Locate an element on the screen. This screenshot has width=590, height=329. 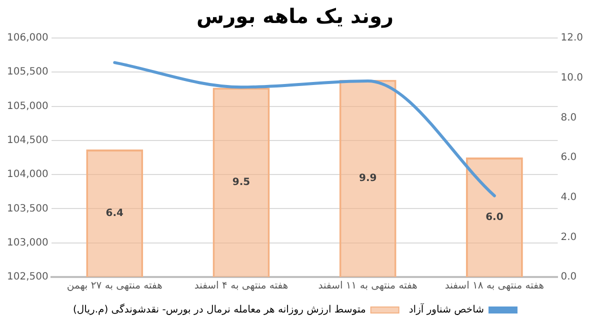
x-tick-label: هفته منتهی به ۱۸ اسفند is located at coordinates (494, 286).